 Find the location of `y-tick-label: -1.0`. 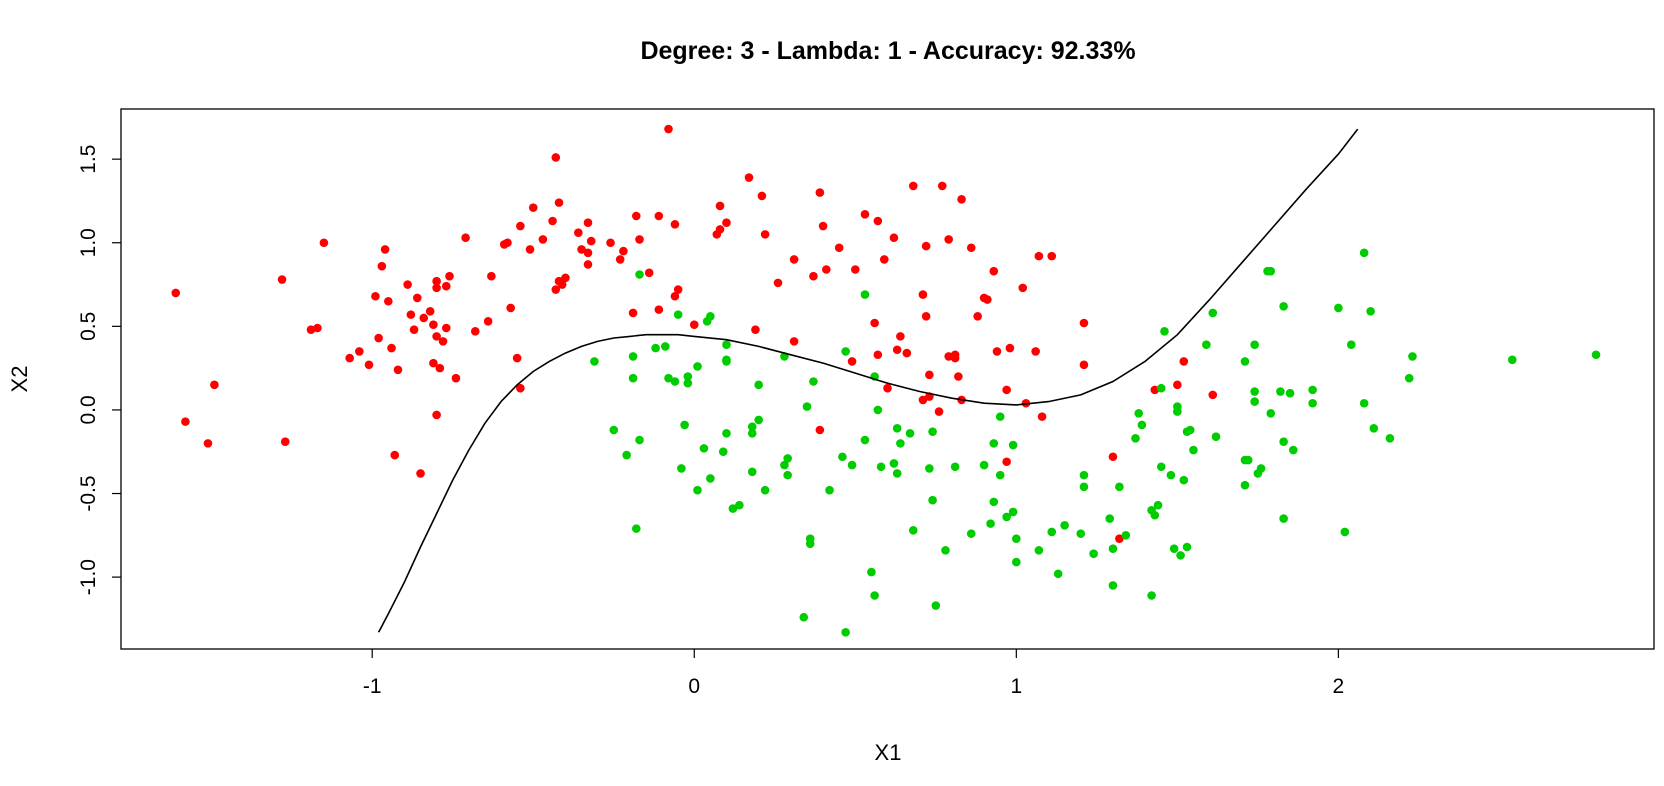

y-tick-label: -1.0 is located at coordinates (88, 577).